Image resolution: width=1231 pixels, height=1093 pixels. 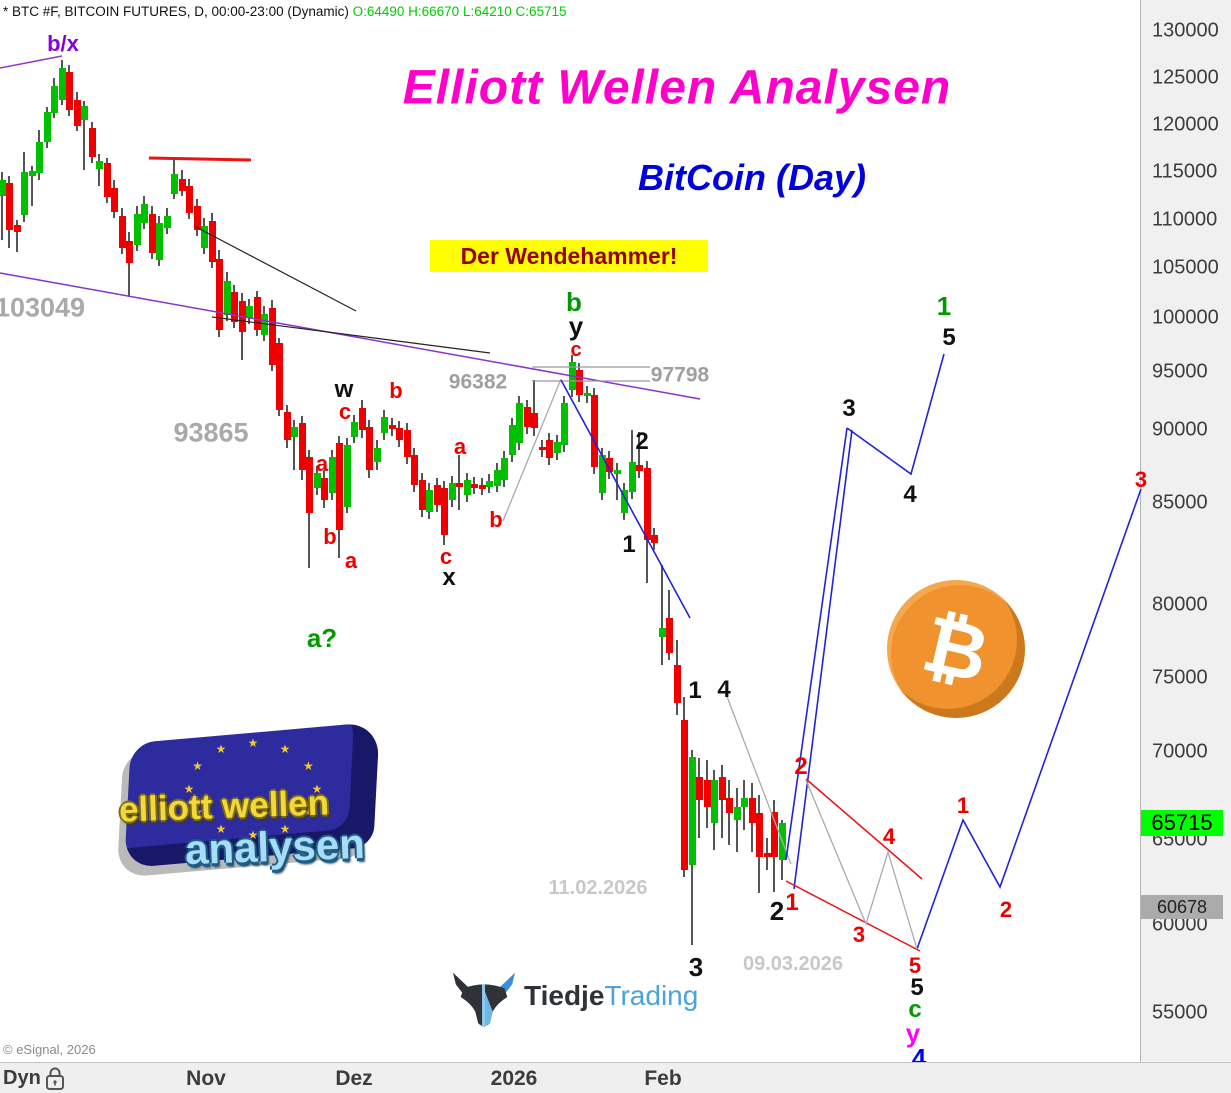 I want to click on ohlc-values-text: O:64490 H:66670 L:64210 C:65715, so click(x=459, y=11).